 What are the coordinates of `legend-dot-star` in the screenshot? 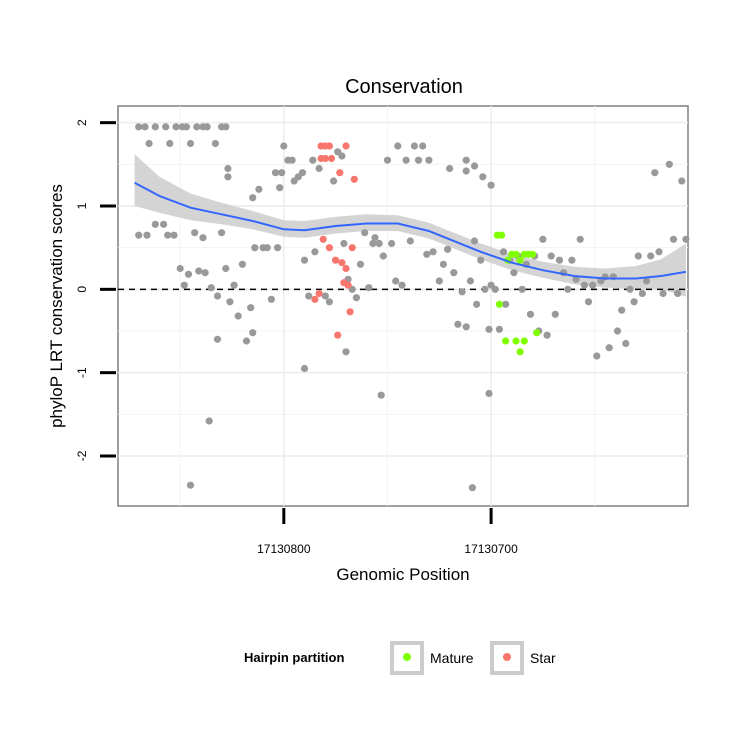 It's located at (507, 657).